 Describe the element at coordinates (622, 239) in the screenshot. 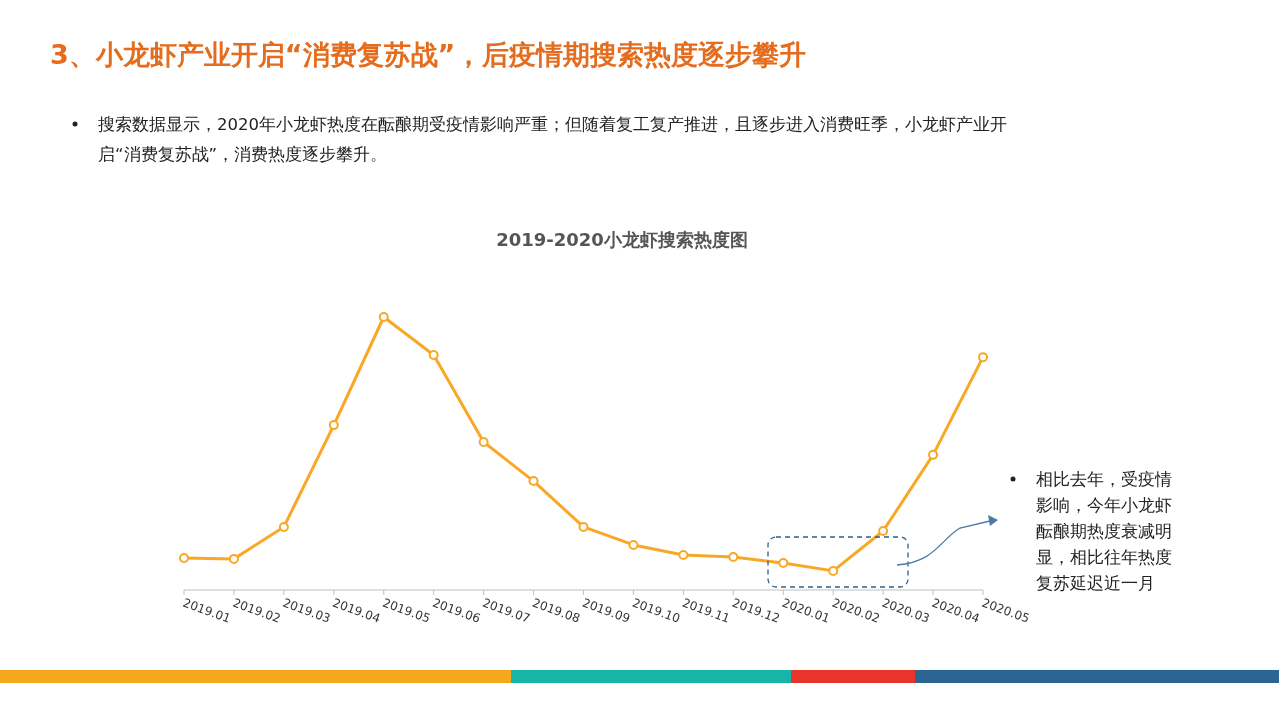

I see `chart-title: 2019-2020小龙虾搜索热度图` at that location.